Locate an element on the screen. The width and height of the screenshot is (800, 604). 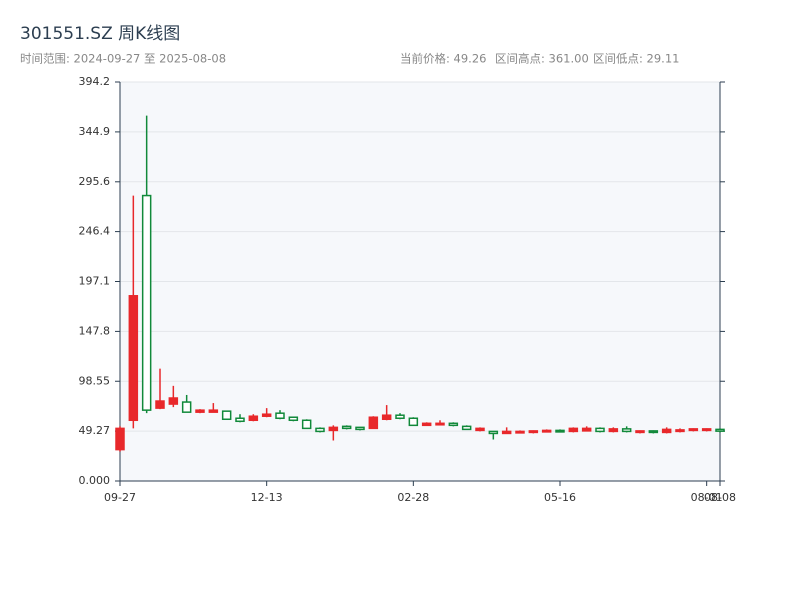
y-tick-label: 98.55 is located at coordinates (95, 380).